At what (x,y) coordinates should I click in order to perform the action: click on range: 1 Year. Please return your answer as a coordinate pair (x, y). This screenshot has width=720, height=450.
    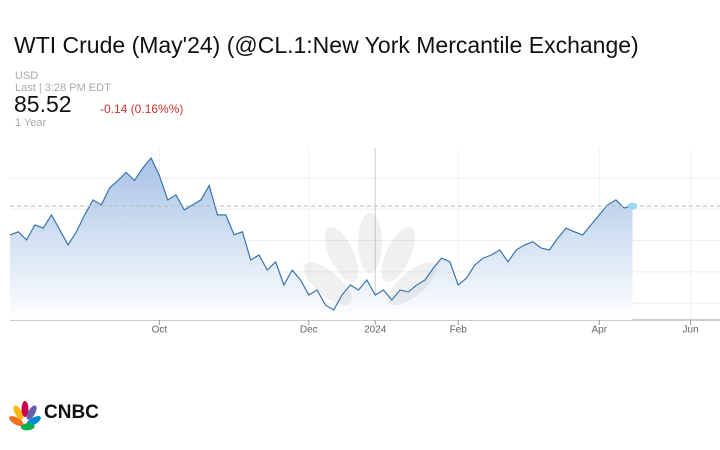
    Looking at the image, I should click on (31, 123).